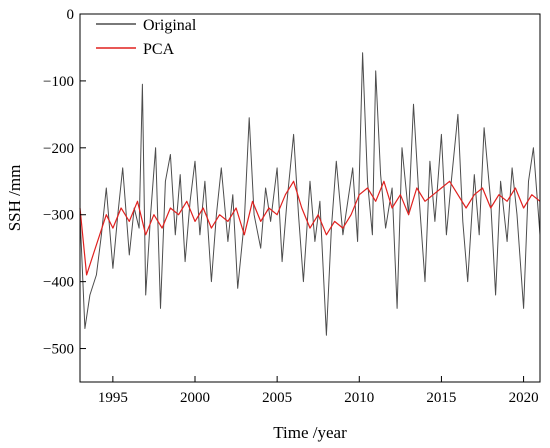 This screenshot has width=550, height=448. I want to click on y-tick-label: −400, so click(58, 283).